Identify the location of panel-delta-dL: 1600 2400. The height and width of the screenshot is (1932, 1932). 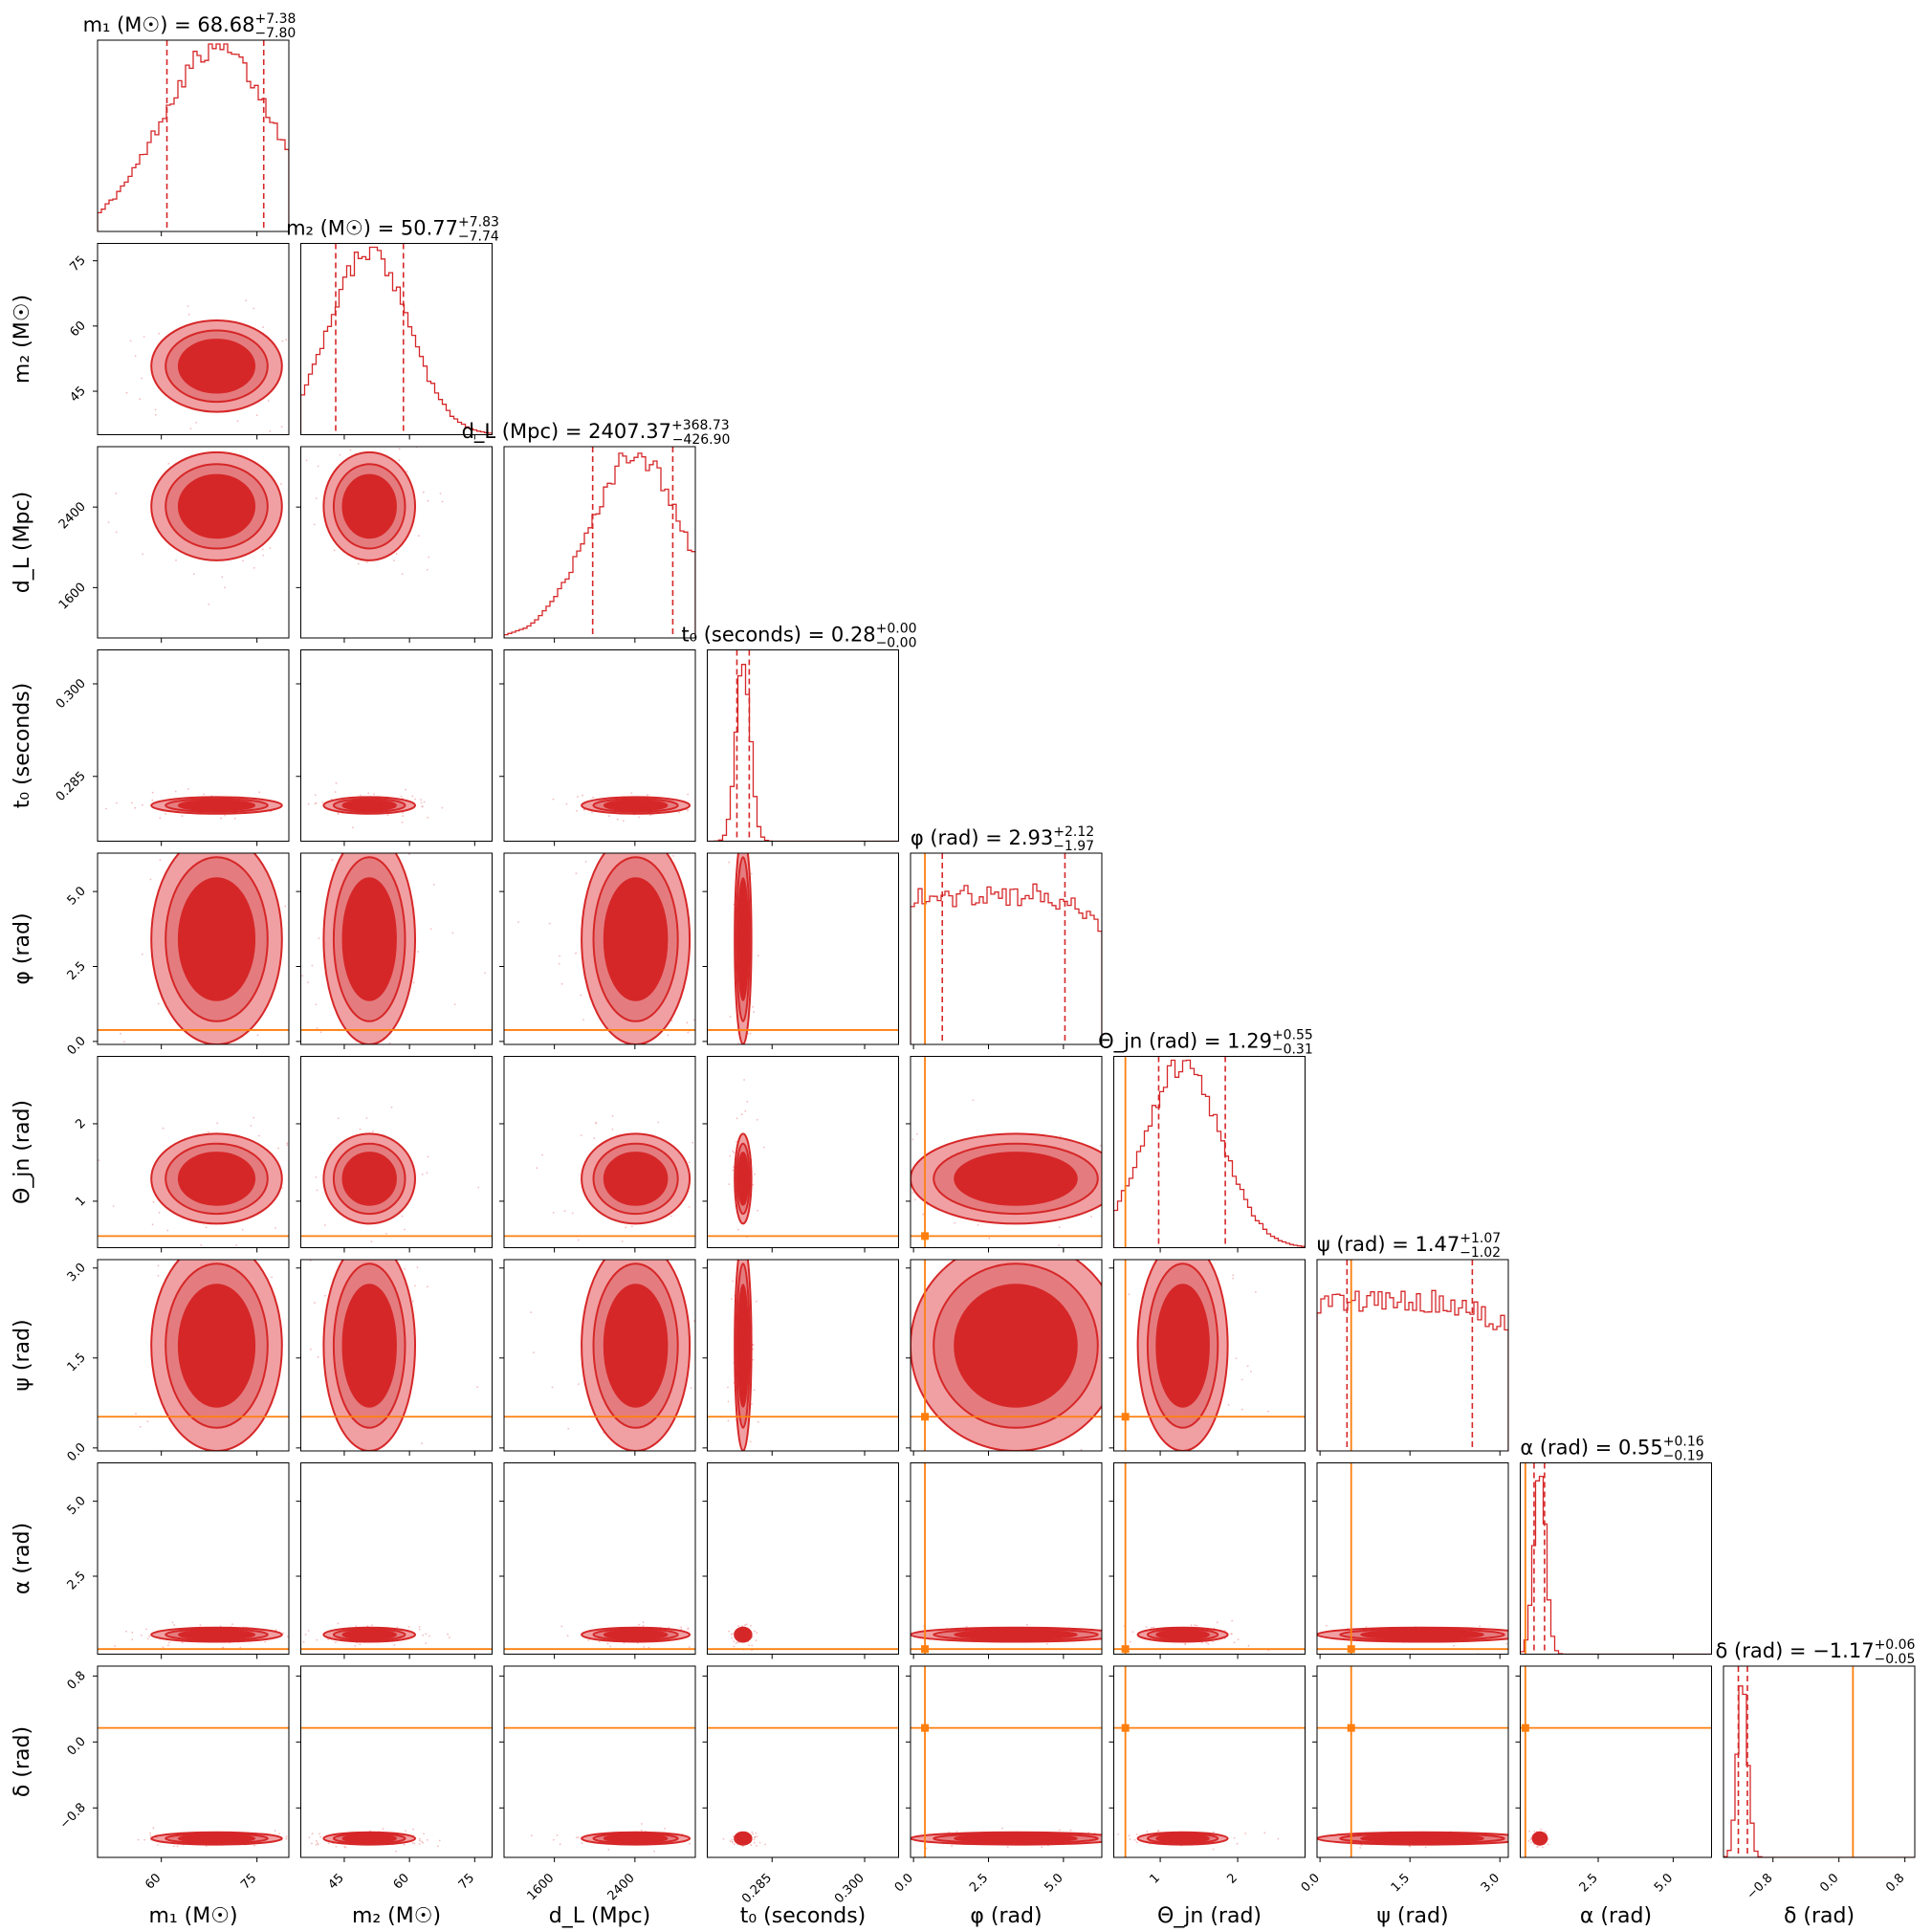
(597, 1784).